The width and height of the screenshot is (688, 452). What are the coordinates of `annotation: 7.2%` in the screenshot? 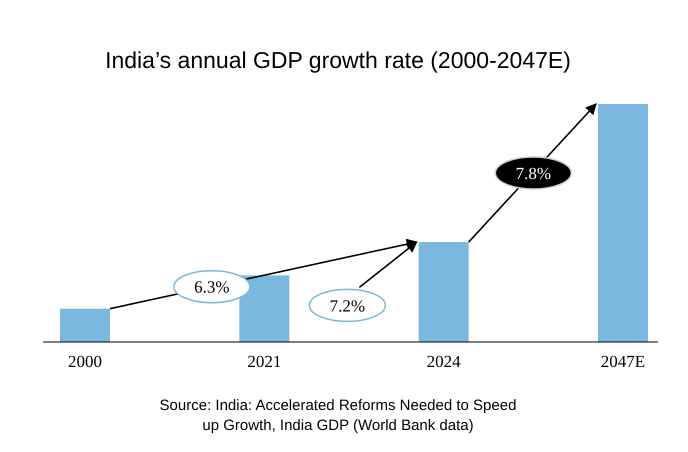 It's located at (348, 306).